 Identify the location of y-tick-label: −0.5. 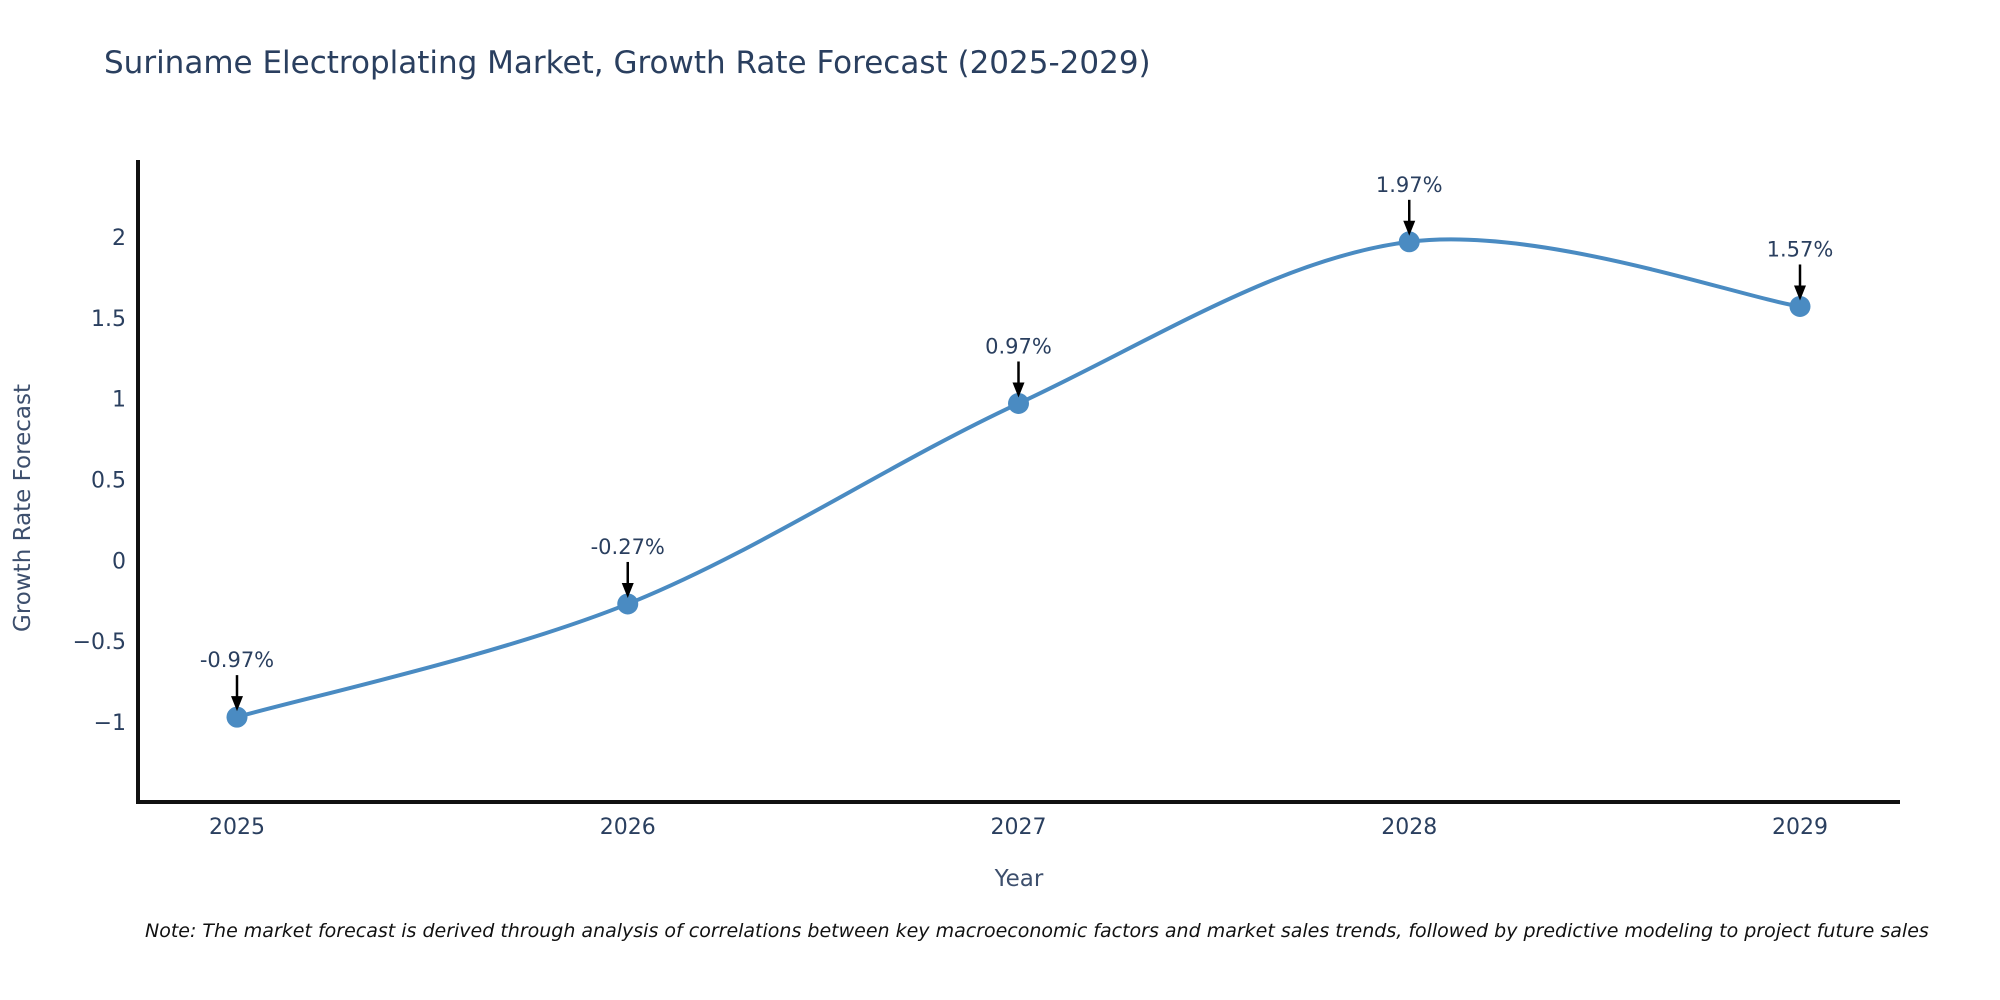
(99, 642).